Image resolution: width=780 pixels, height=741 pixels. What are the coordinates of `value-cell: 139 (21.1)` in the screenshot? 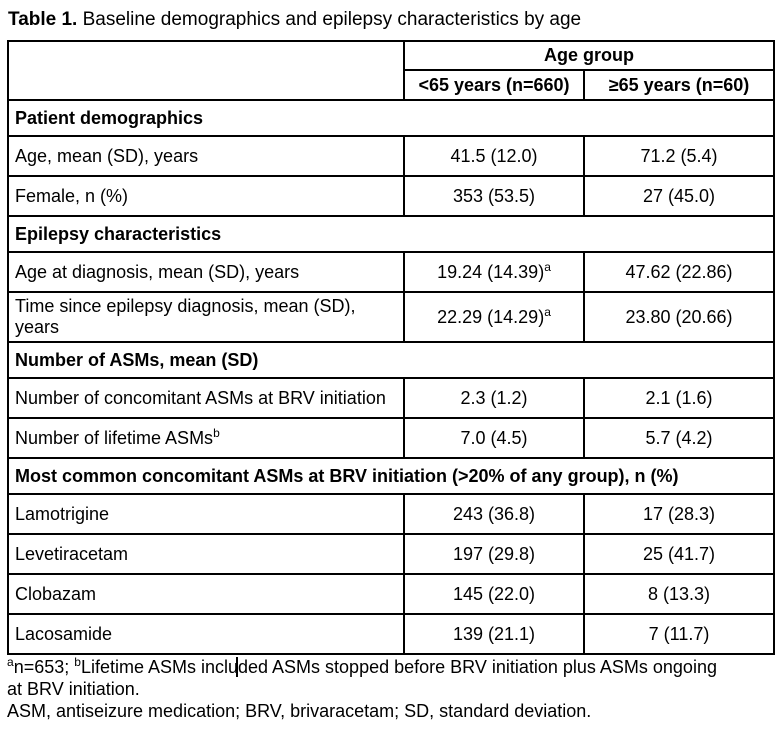 It's located at (494, 634).